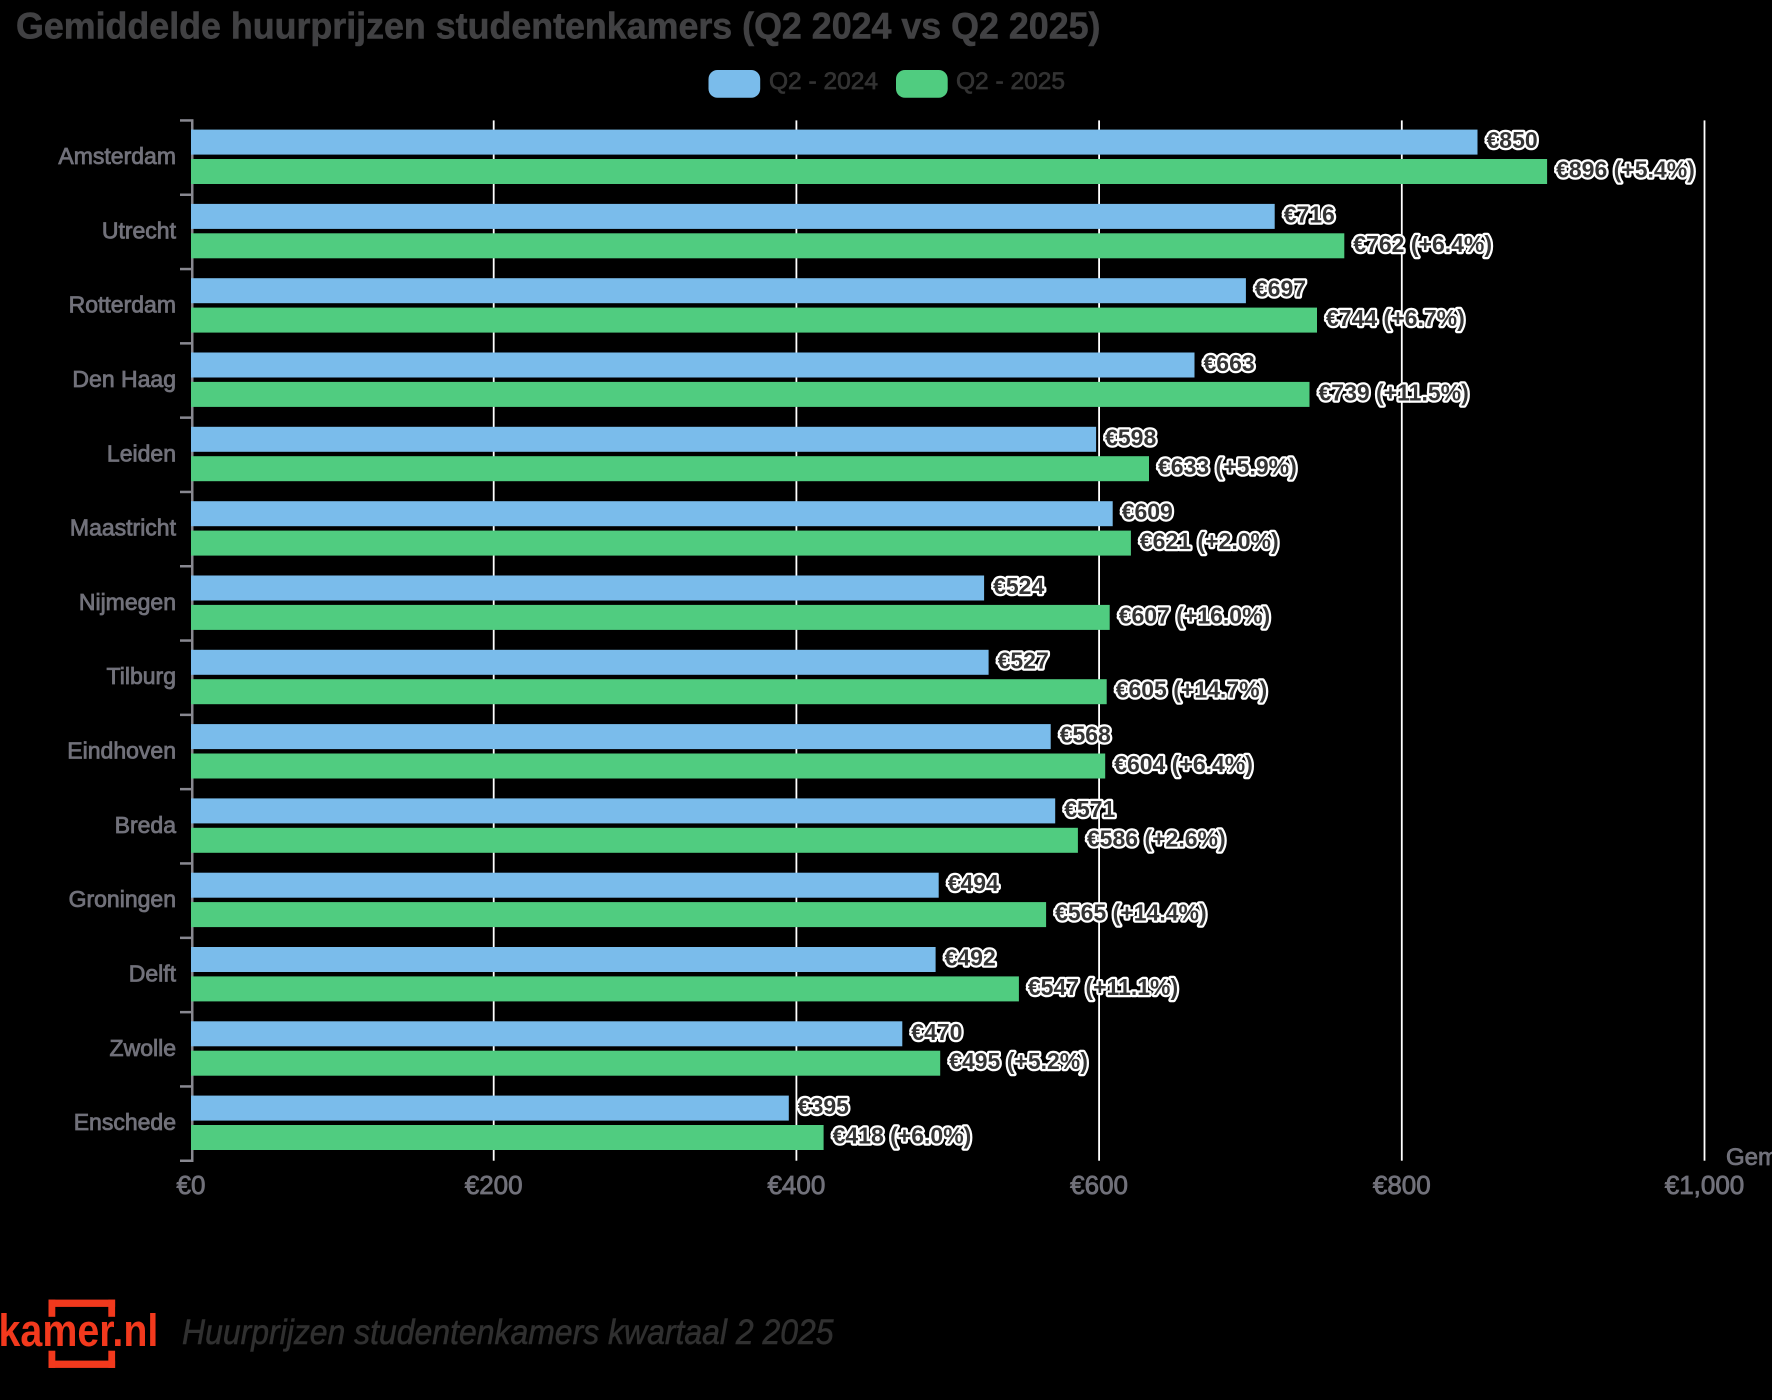  Describe the element at coordinates (1229, 363) in the screenshot. I see `svg-text: €663` at that location.